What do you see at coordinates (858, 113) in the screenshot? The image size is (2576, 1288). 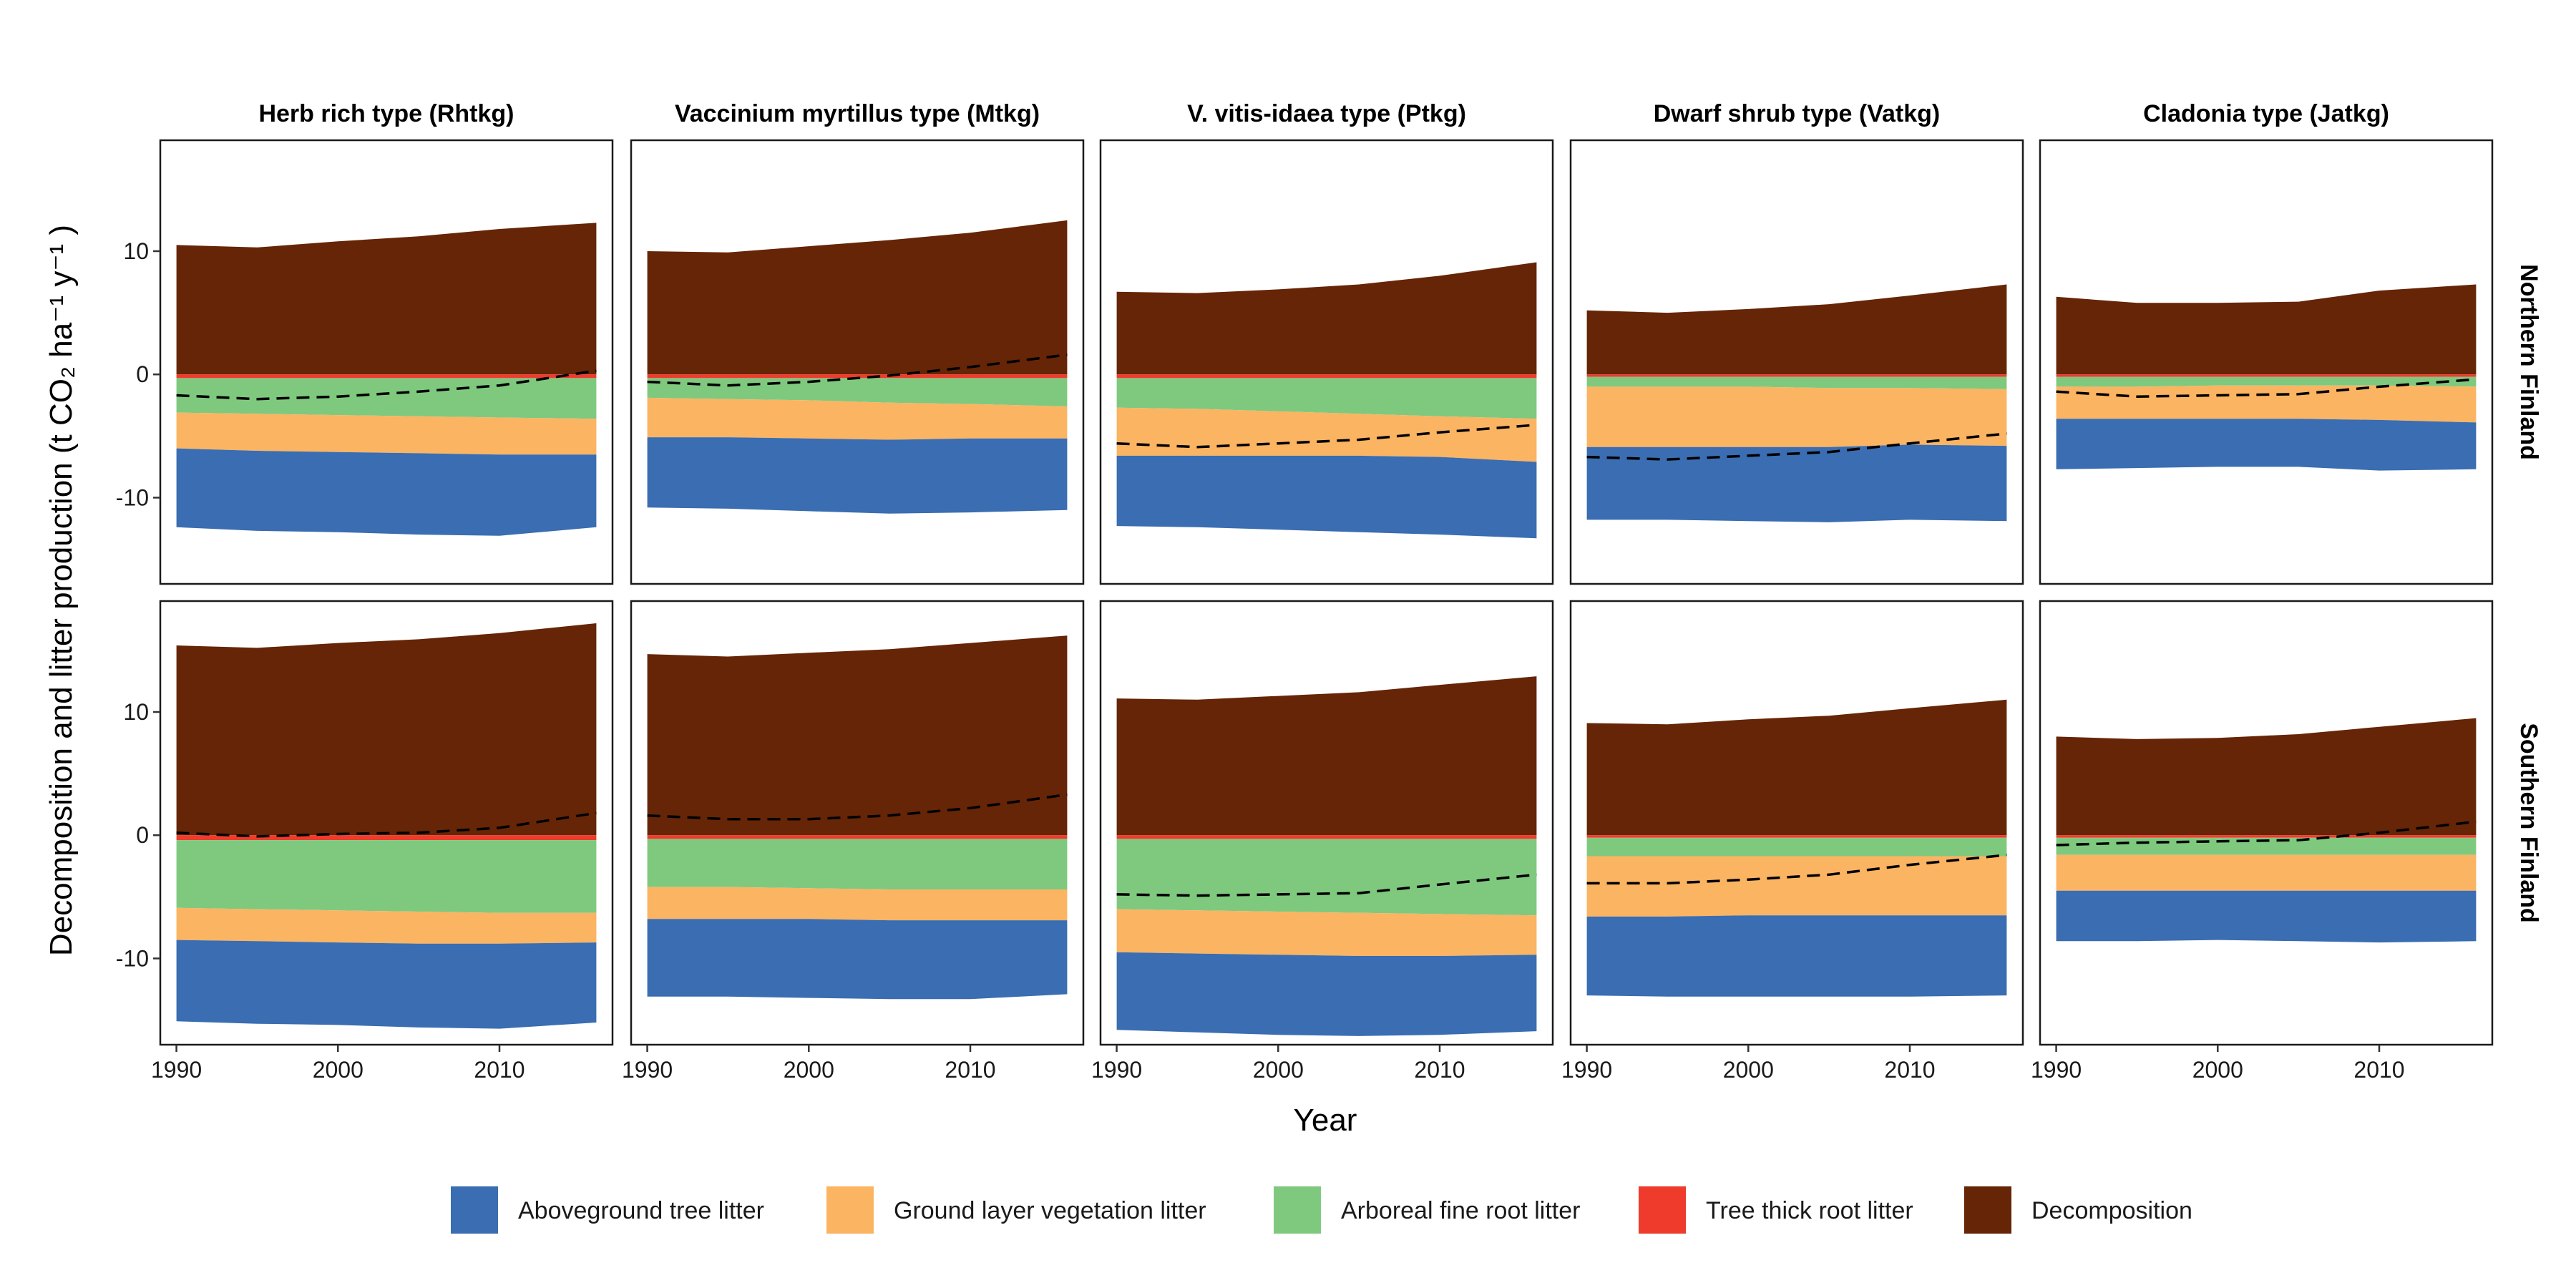 I see `facet-column-title: Vaccinium myrtillus type (Mtkg)` at bounding box center [858, 113].